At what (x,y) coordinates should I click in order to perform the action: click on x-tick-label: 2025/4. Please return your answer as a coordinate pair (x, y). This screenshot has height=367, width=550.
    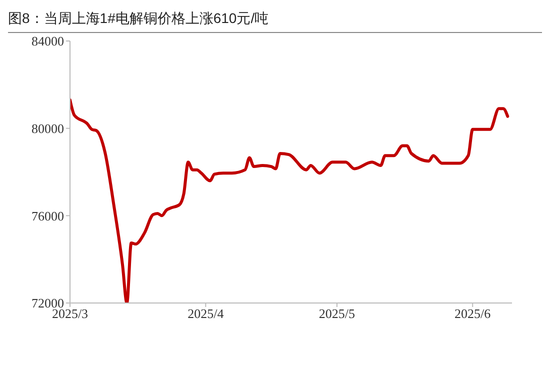
    Looking at the image, I should click on (206, 314).